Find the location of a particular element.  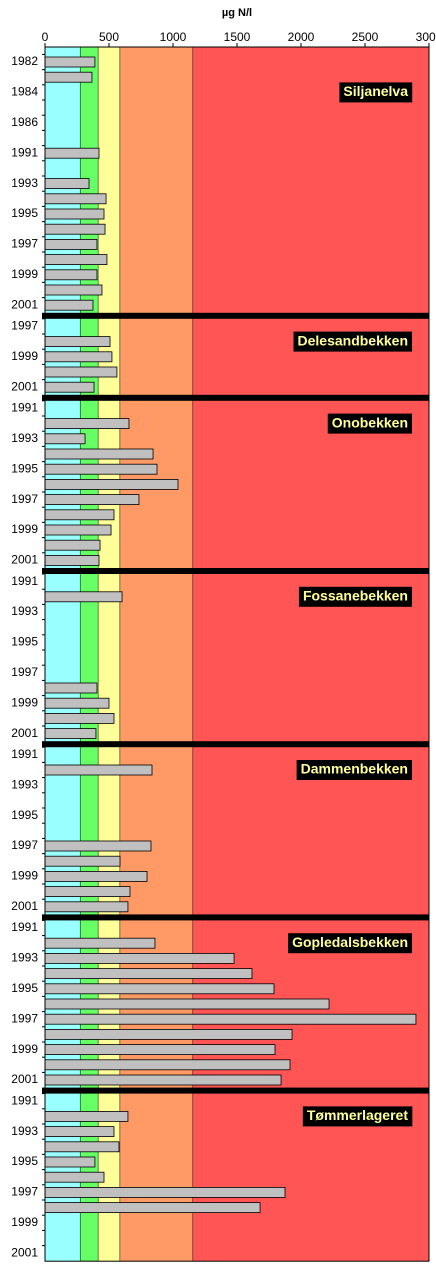

panel-label-text: Delesandbekken is located at coordinates (353, 340).